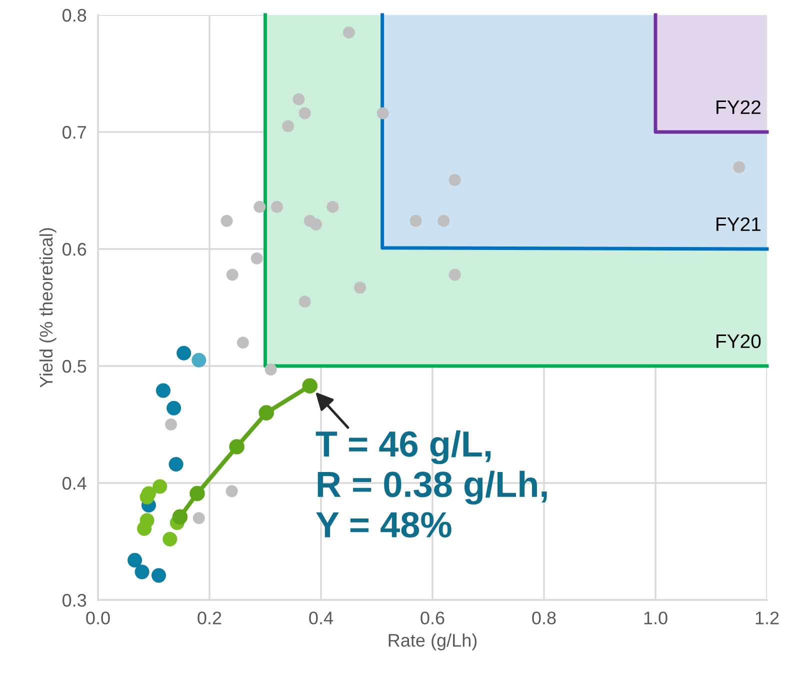 This screenshot has width=789, height=686. Describe the element at coordinates (210, 618) in the screenshot. I see `x-tick-label: 0.2` at that location.